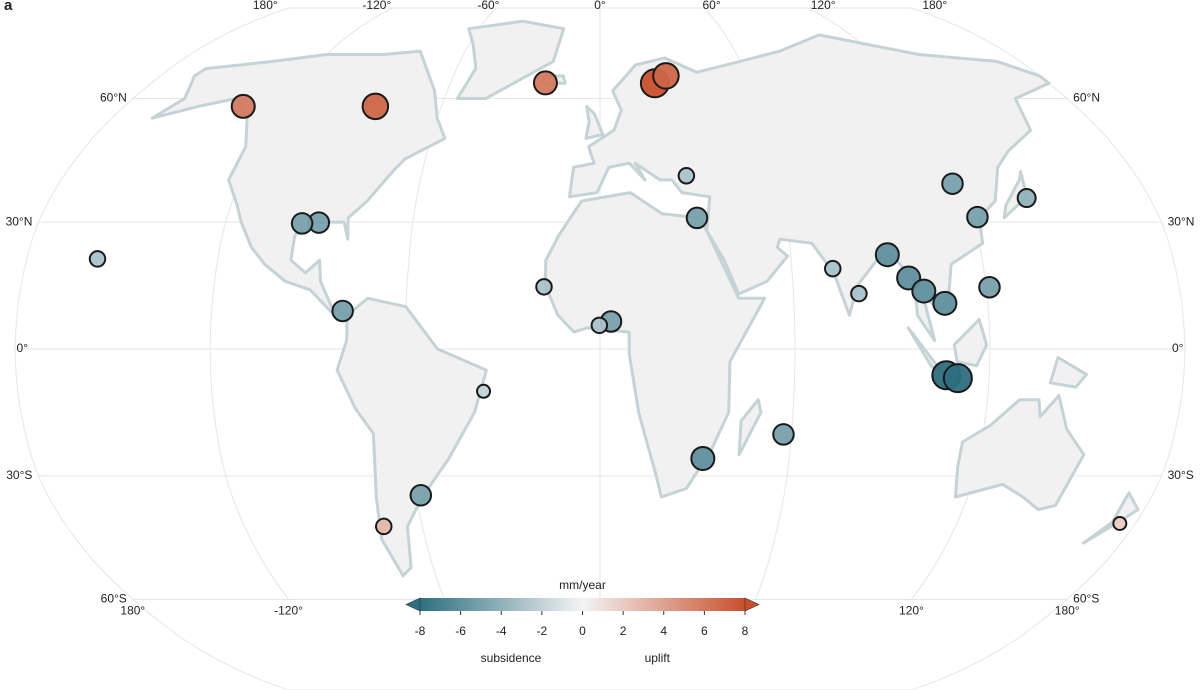  What do you see at coordinates (19, 475) in the screenshot?
I see `lat-label-left: 30°S` at bounding box center [19, 475].